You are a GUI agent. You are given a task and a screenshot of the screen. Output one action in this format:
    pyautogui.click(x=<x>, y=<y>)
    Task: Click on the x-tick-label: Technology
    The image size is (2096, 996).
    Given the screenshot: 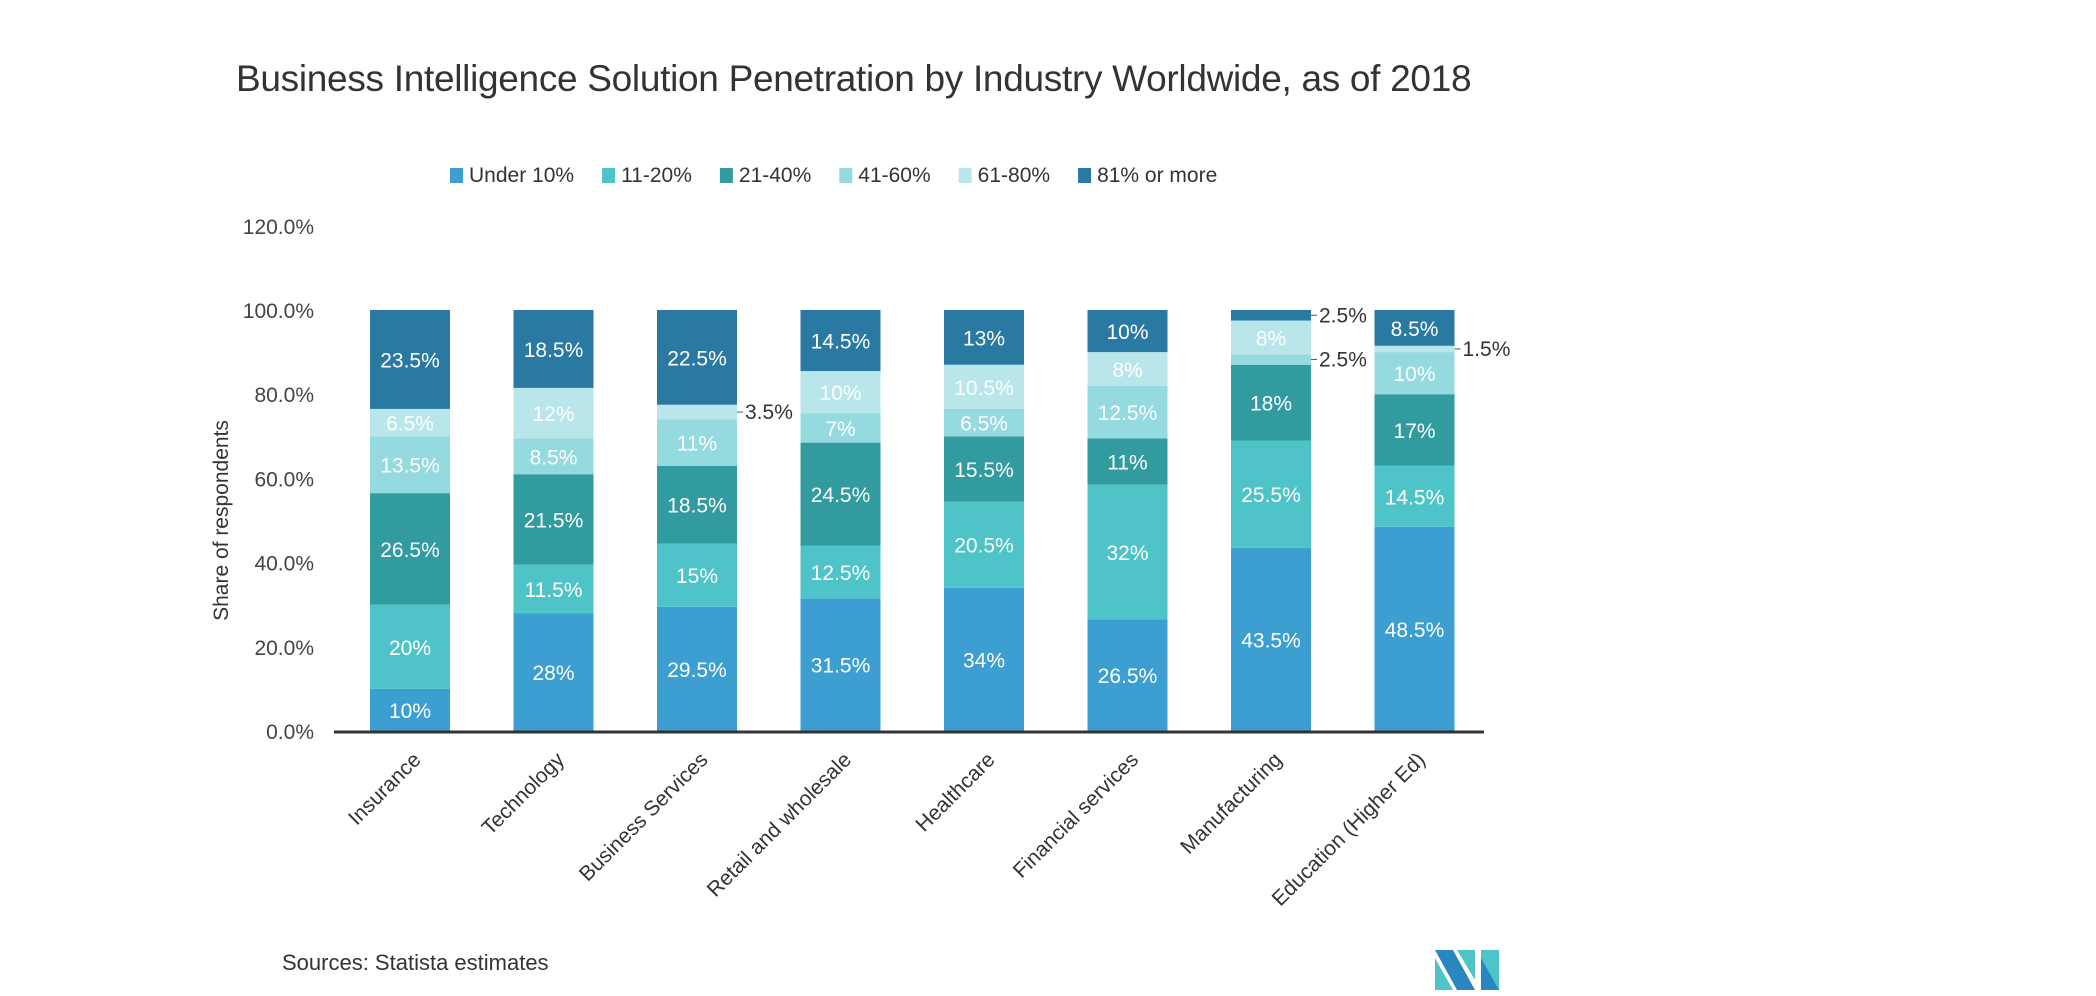 What is the action you would take?
    pyautogui.click(x=524, y=794)
    